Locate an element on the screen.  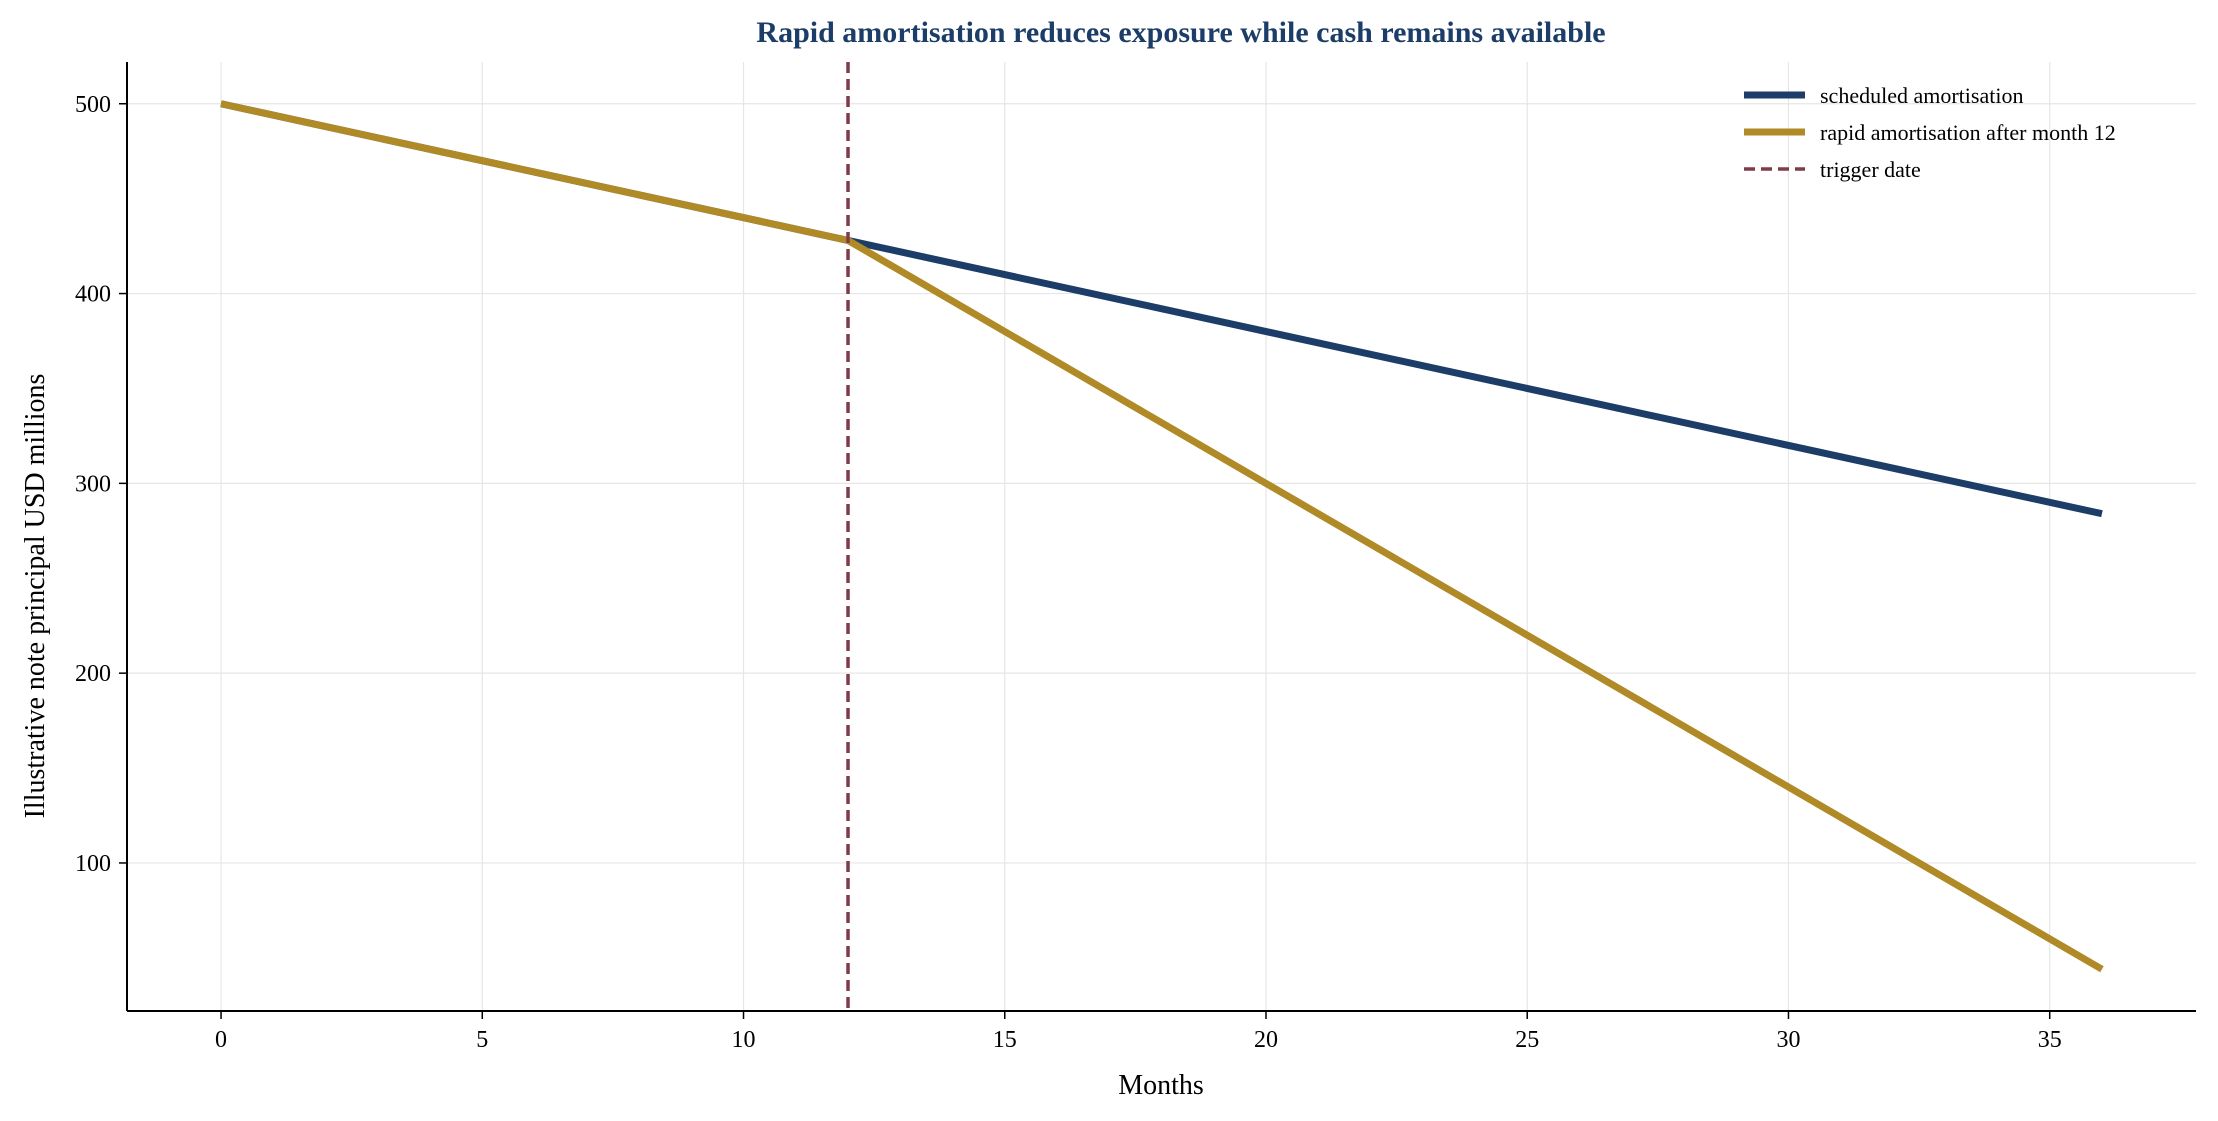
y-tick-label: 100 is located at coordinates (93, 864).